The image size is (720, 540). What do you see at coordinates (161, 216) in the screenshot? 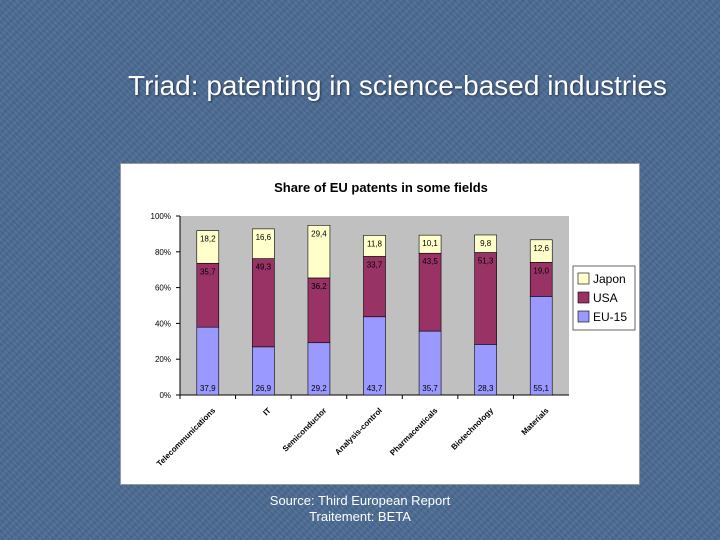
I see `y-tick-label: 100%` at bounding box center [161, 216].